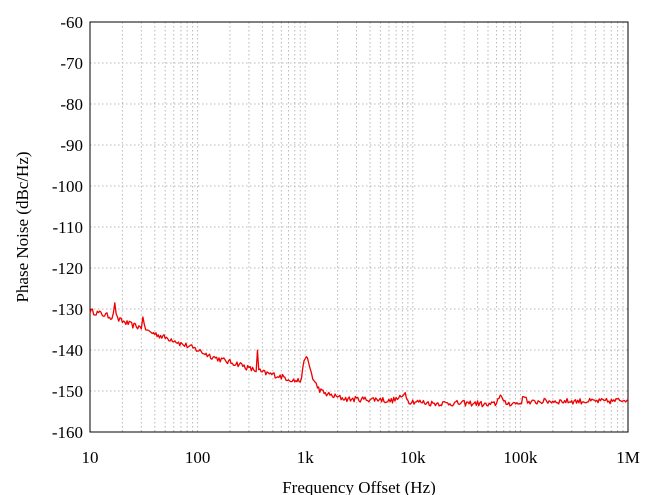  Describe the element at coordinates (71, 104) in the screenshot. I see `y-tick-label: -80` at that location.